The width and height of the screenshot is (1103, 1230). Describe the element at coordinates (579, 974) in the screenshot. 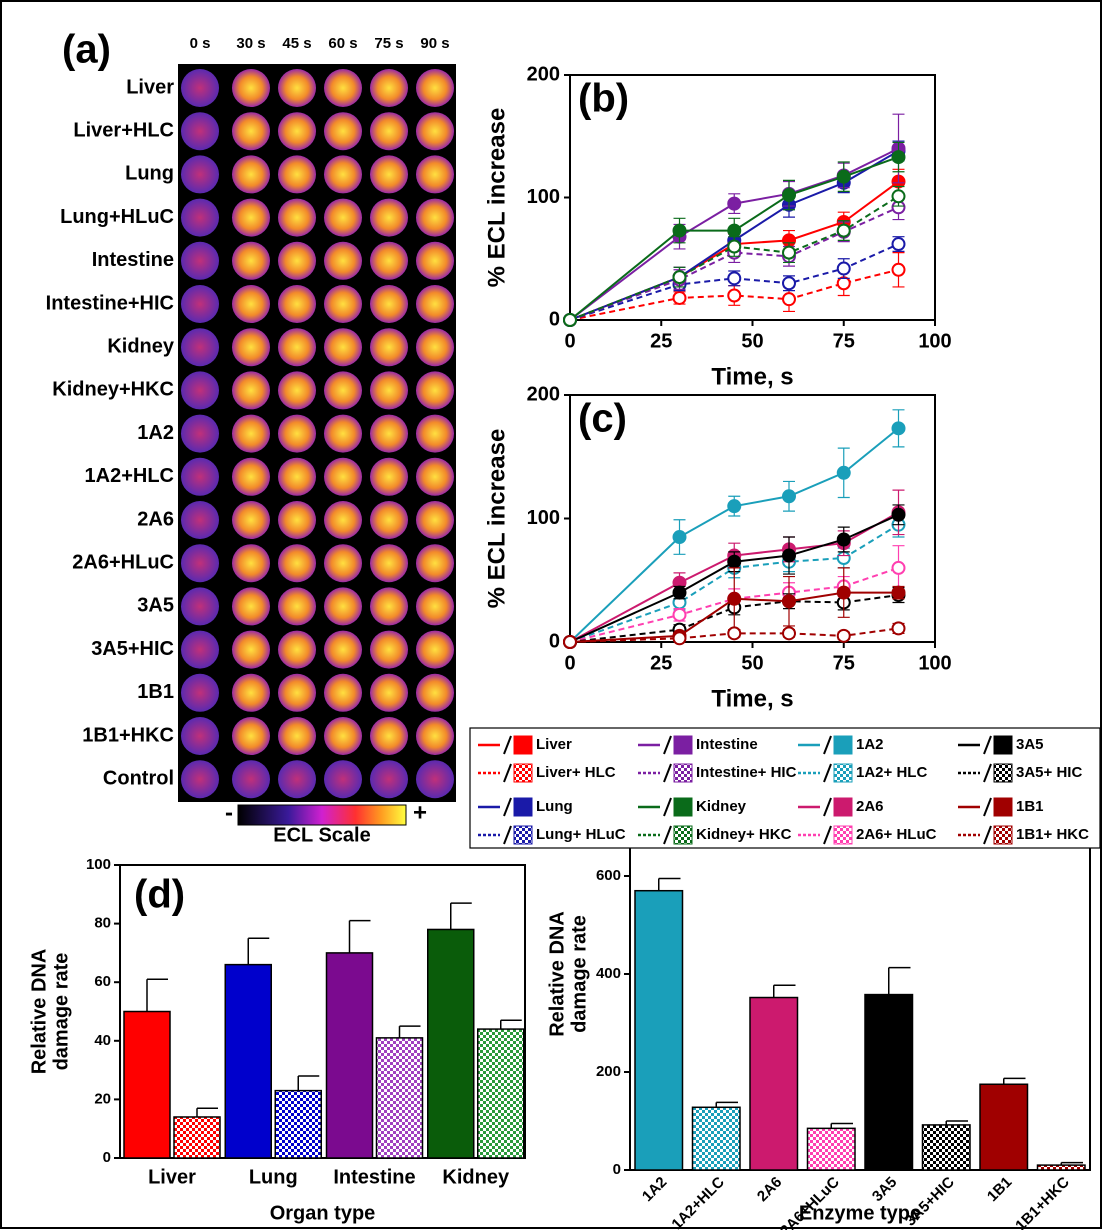

I see `y-axis-label: damage rate` at that location.